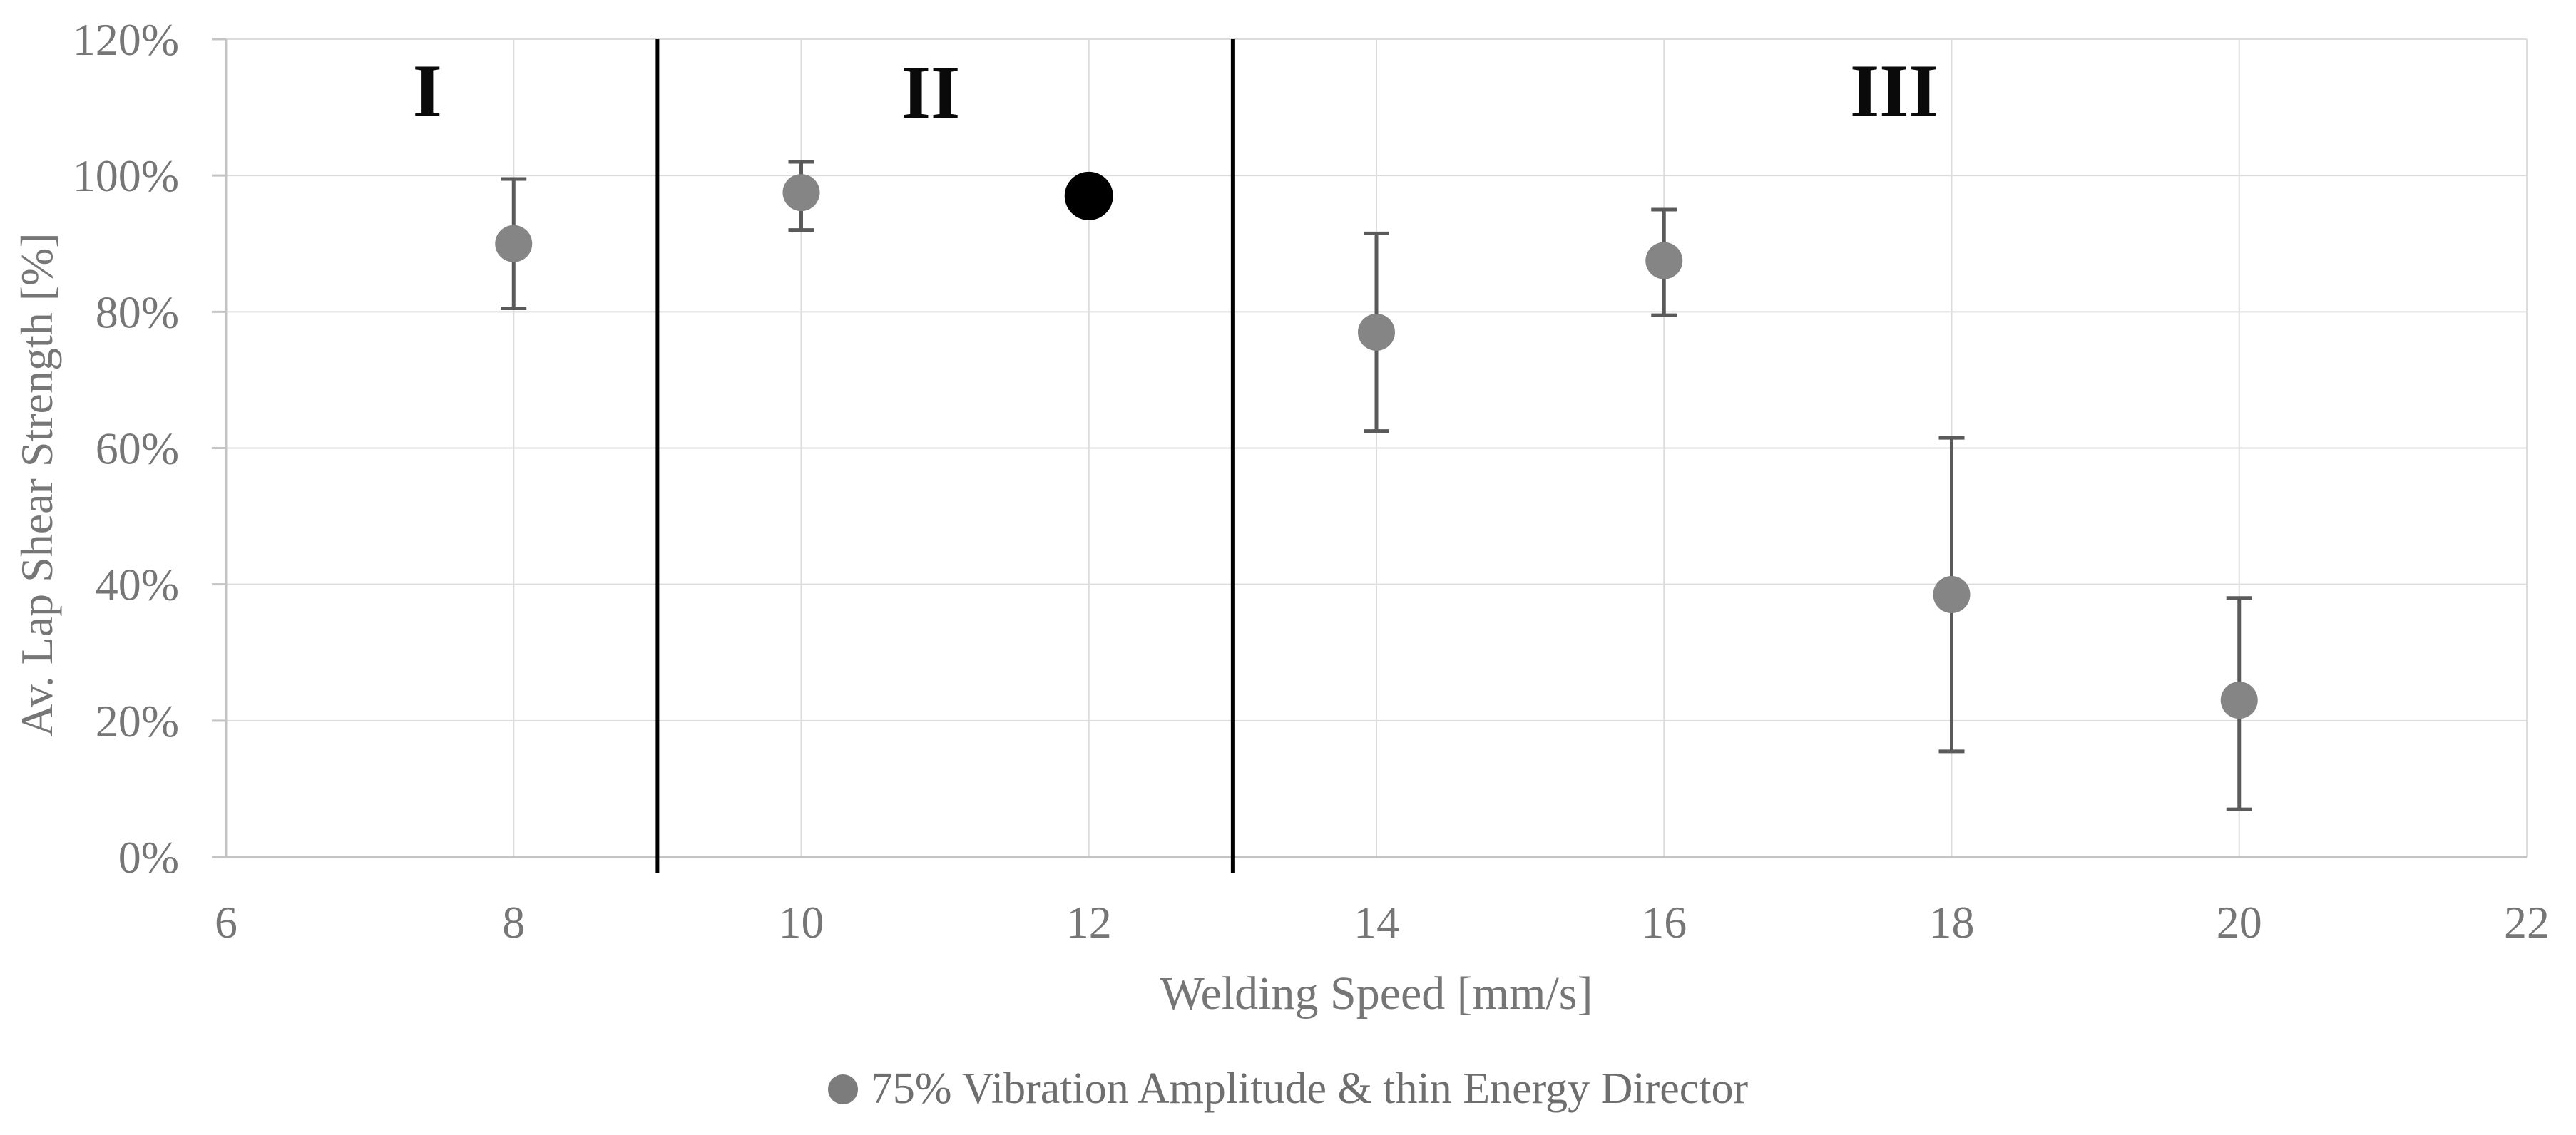 The height and width of the screenshot is (1135, 2576). What do you see at coordinates (149, 857) in the screenshot?
I see `y-tick-label: 0%` at bounding box center [149, 857].